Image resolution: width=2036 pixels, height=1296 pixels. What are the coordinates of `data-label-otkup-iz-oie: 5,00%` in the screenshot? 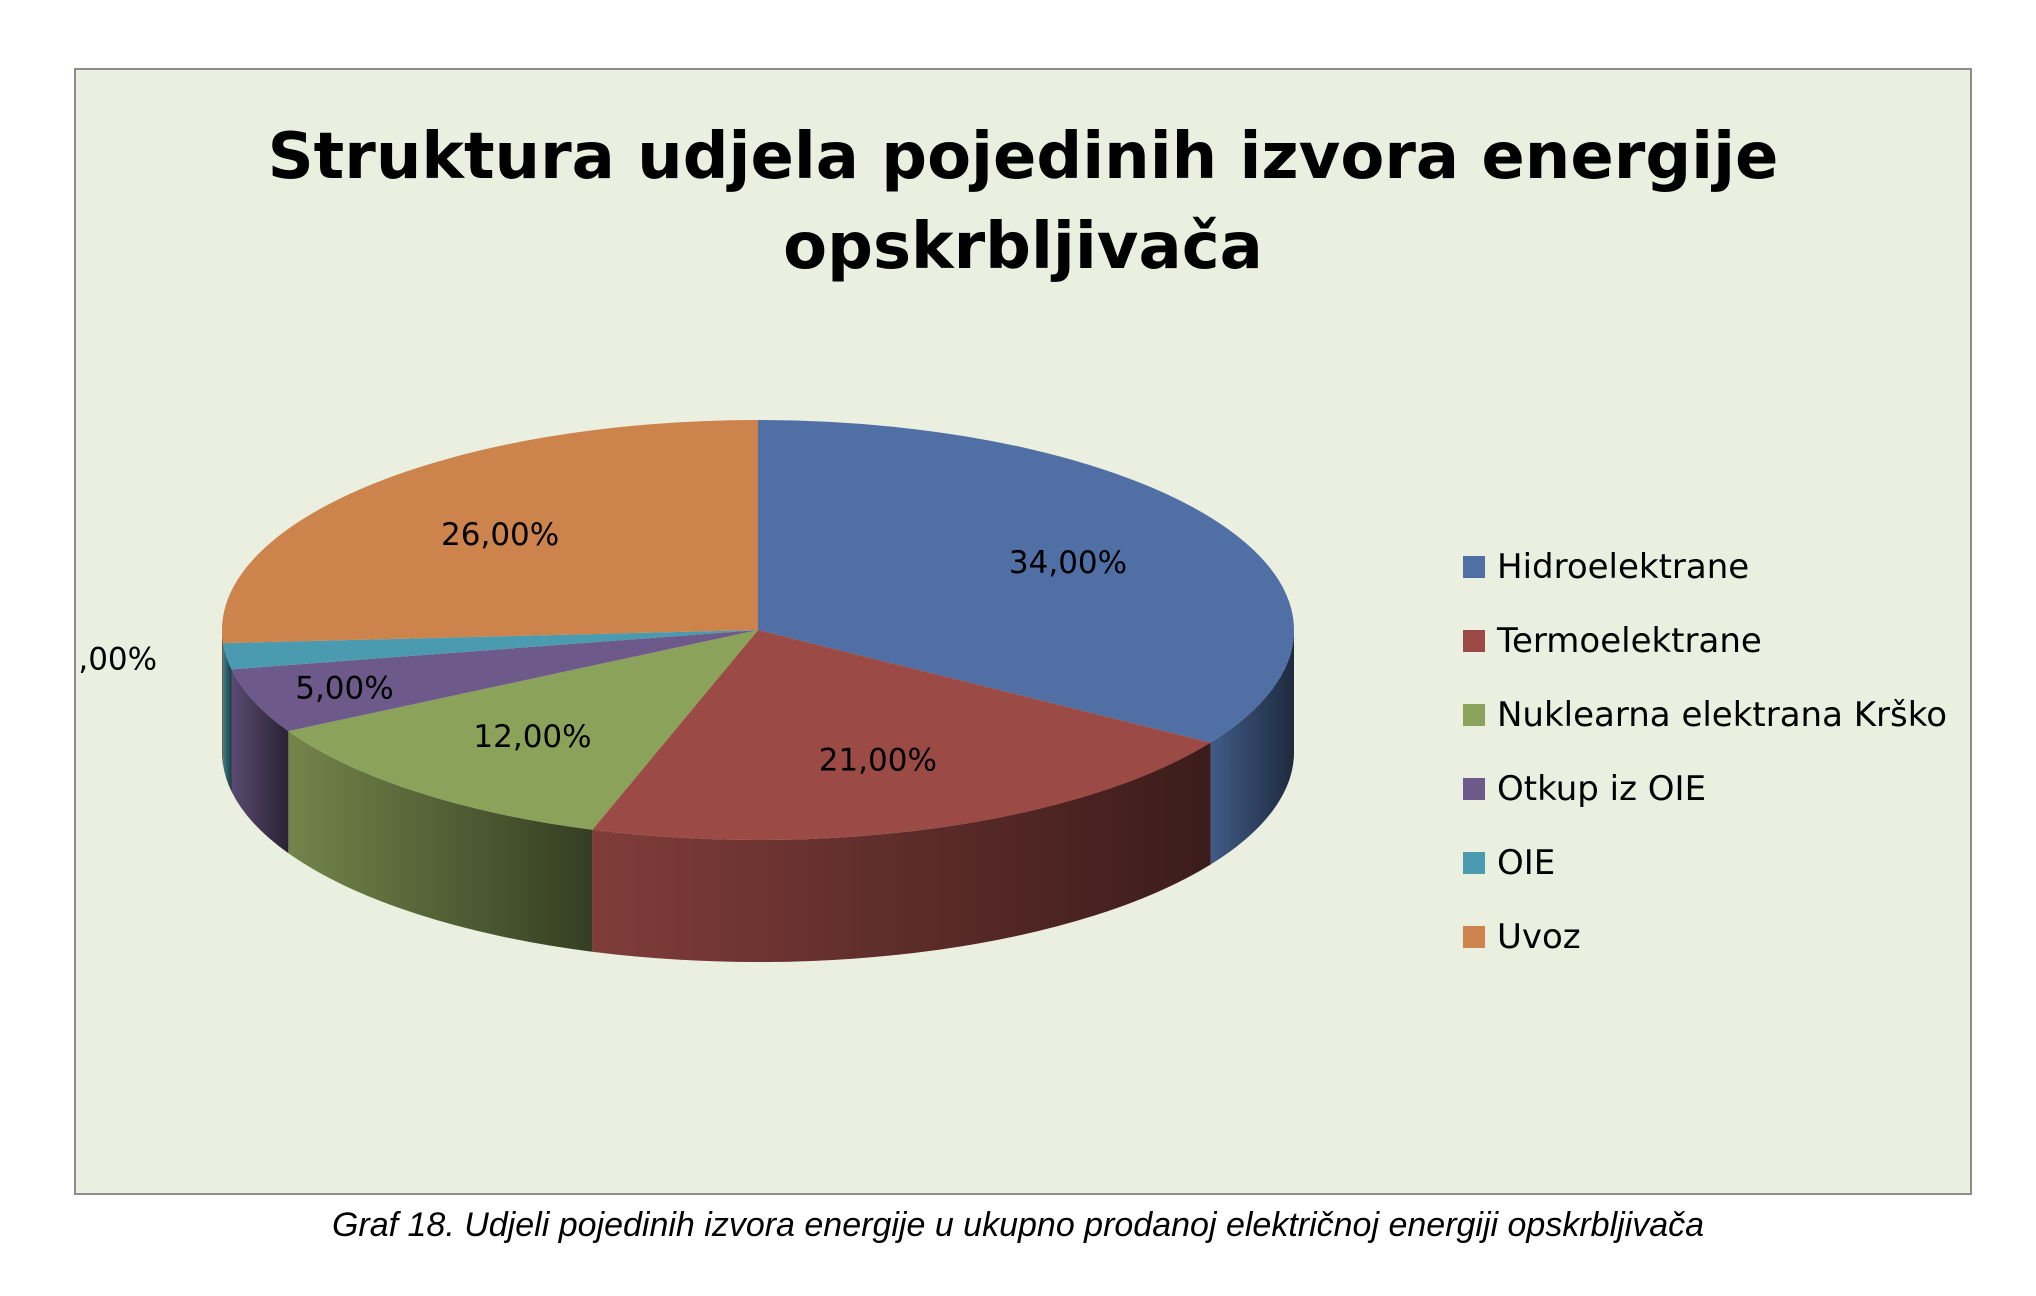 It's located at (344, 688).